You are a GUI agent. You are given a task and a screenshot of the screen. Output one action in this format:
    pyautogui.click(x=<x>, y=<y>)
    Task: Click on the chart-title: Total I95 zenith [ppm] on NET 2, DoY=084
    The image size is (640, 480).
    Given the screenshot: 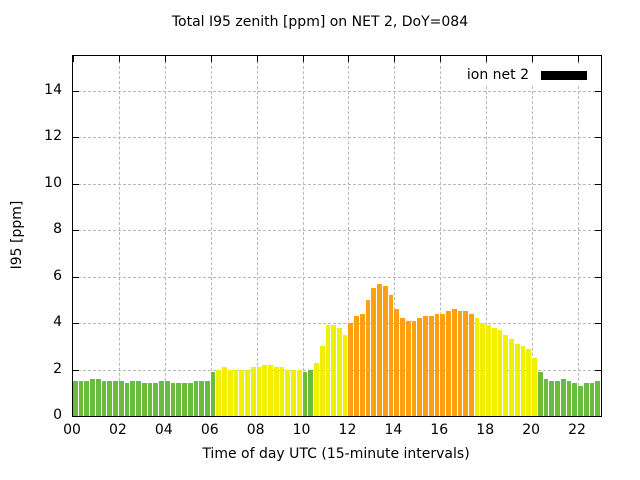 What is the action you would take?
    pyautogui.click(x=320, y=22)
    